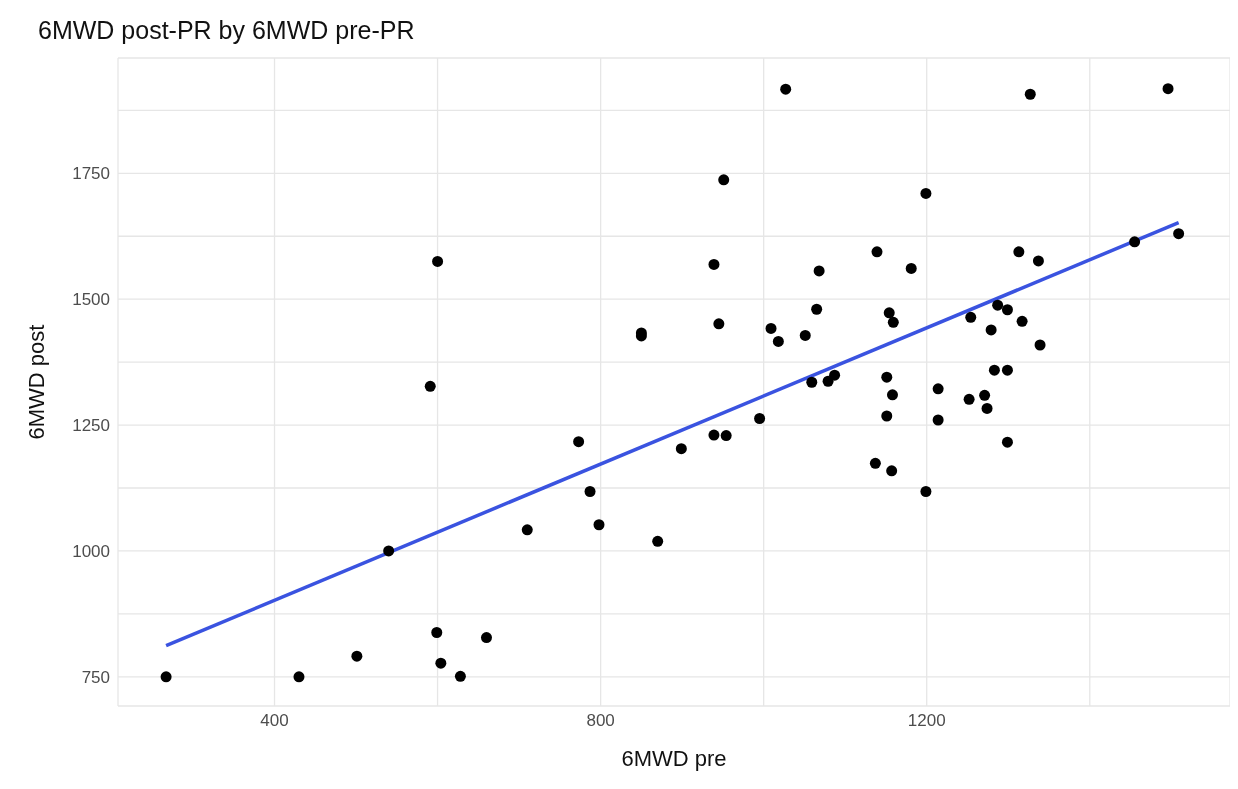 The width and height of the screenshot is (1238, 789). What do you see at coordinates (91, 300) in the screenshot?
I see `y-tick-label: 1500` at bounding box center [91, 300].